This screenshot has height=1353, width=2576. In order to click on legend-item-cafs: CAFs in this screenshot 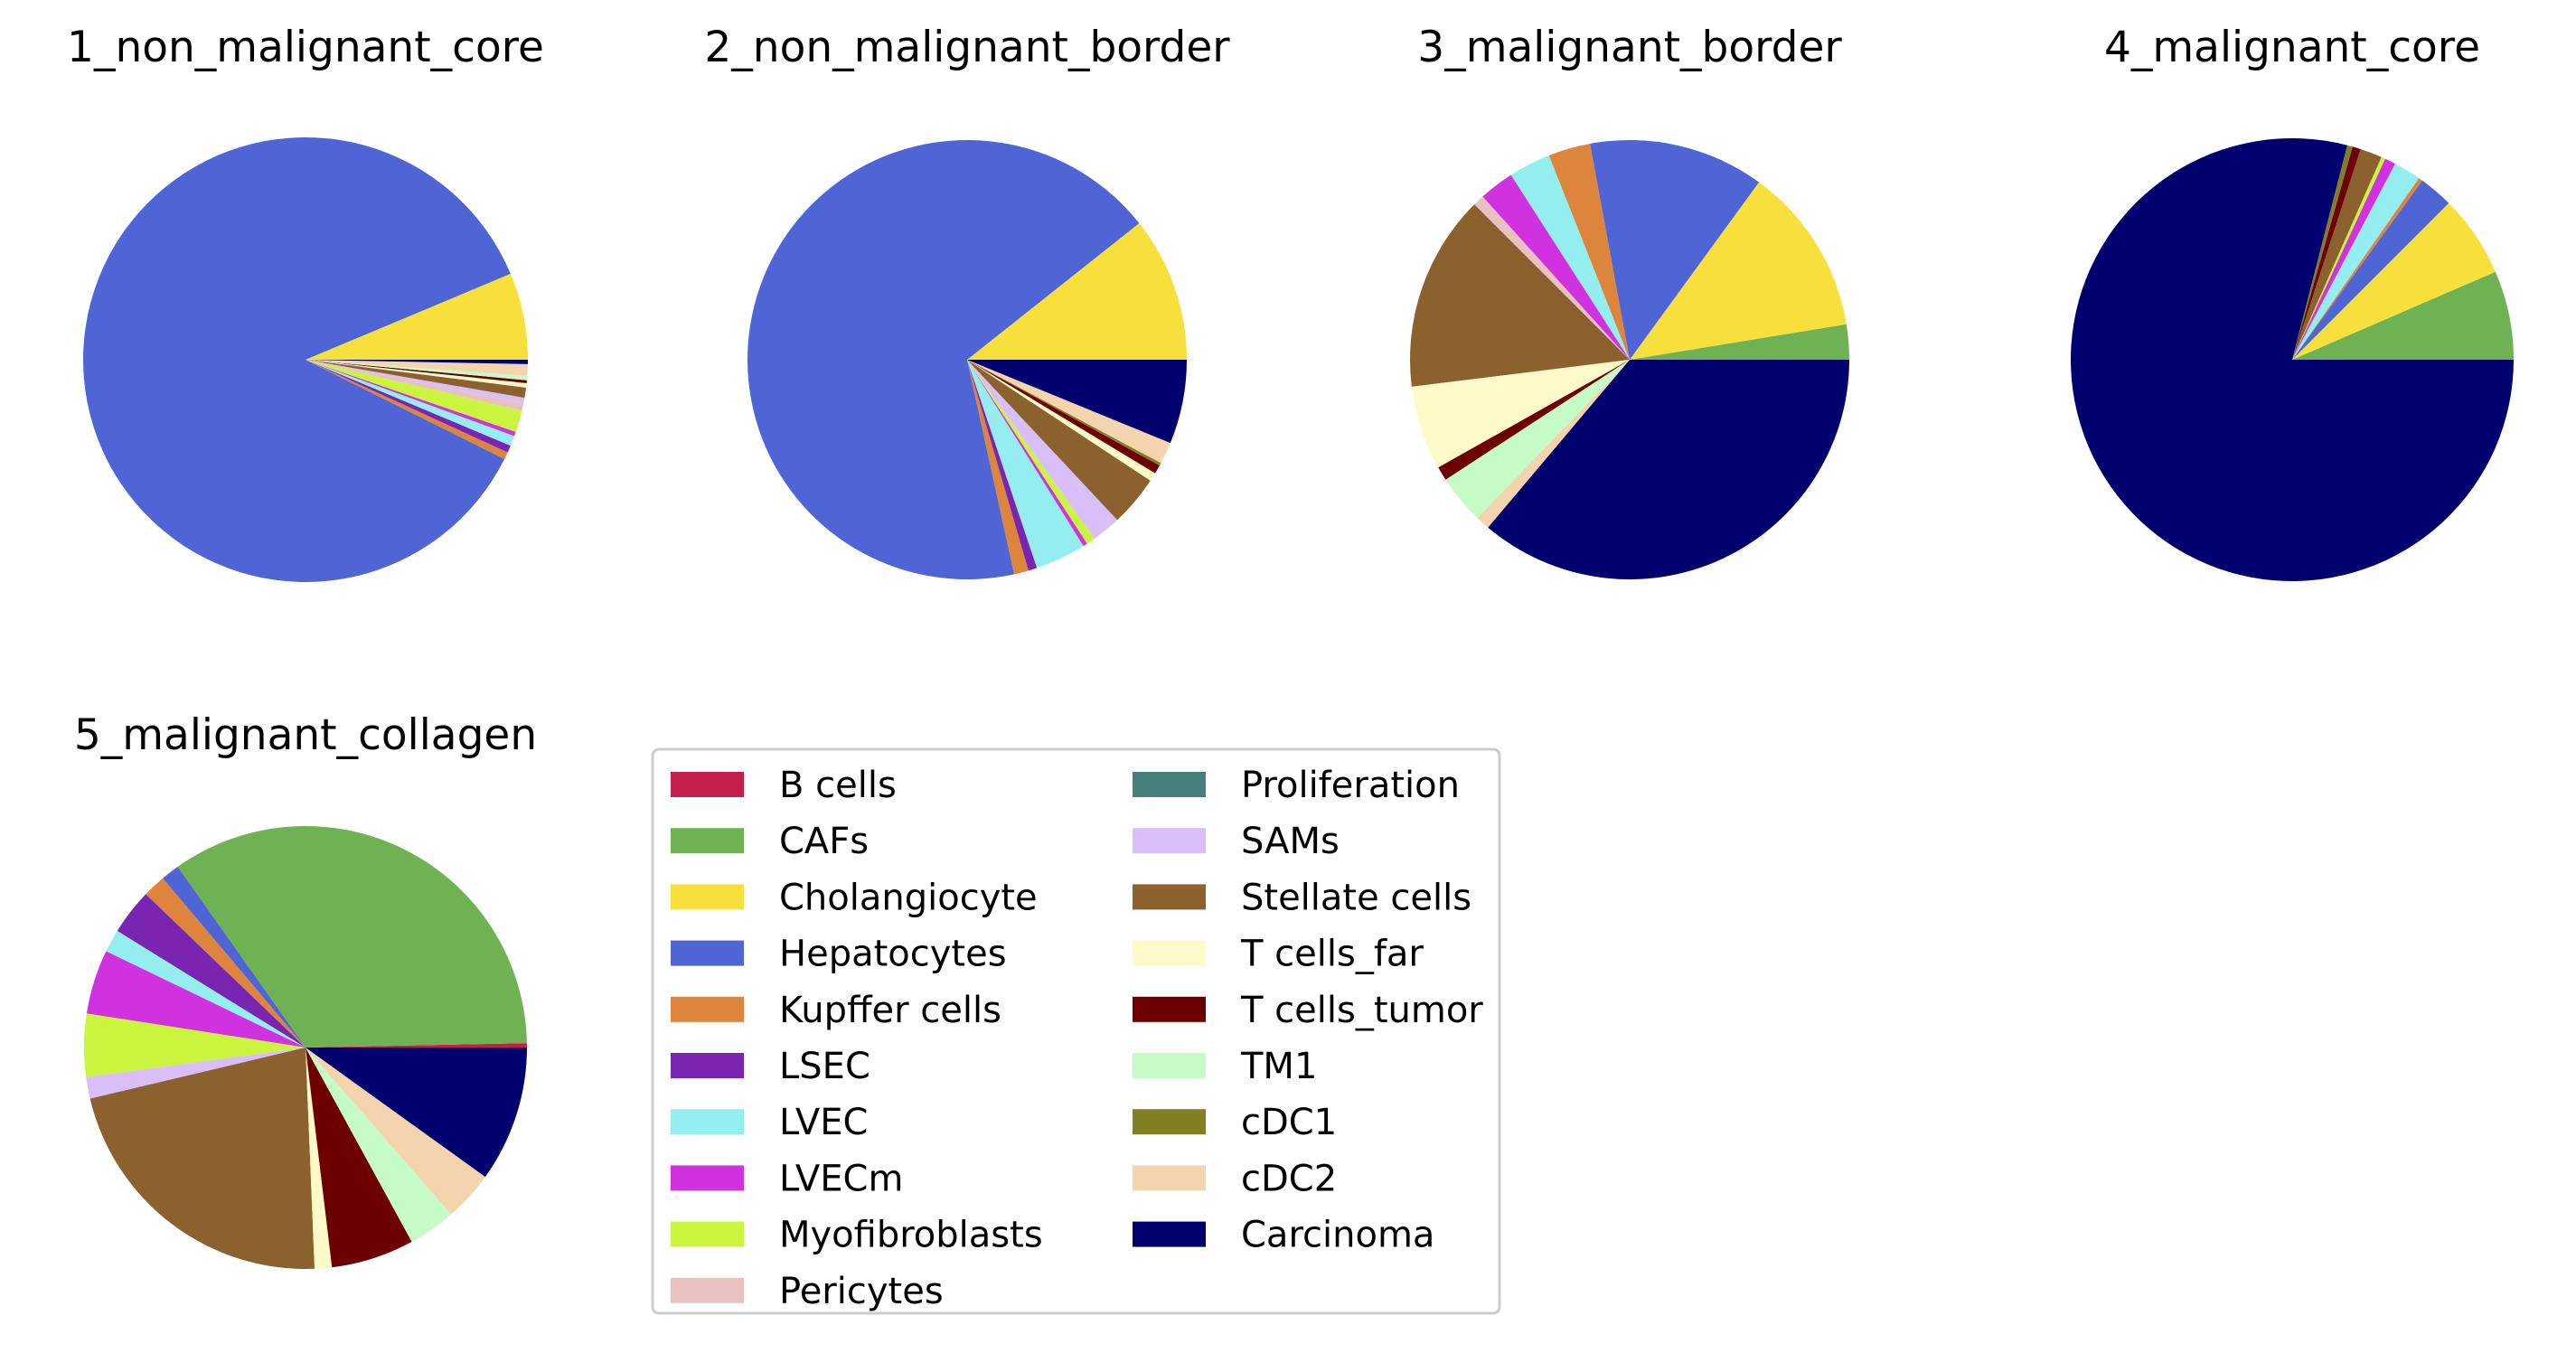, I will do `click(770, 842)`.